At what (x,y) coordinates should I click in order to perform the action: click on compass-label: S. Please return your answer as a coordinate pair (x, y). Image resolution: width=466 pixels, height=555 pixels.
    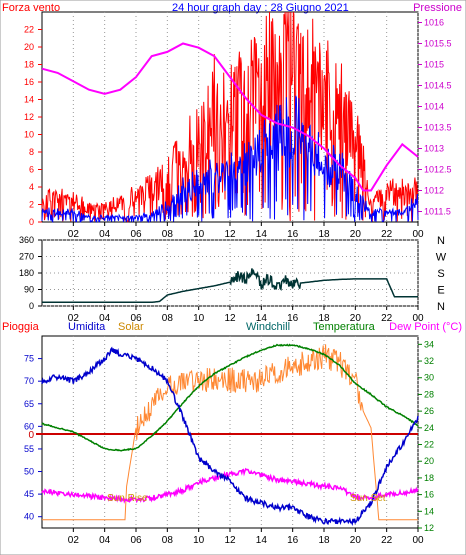
    Looking at the image, I should click on (440, 274).